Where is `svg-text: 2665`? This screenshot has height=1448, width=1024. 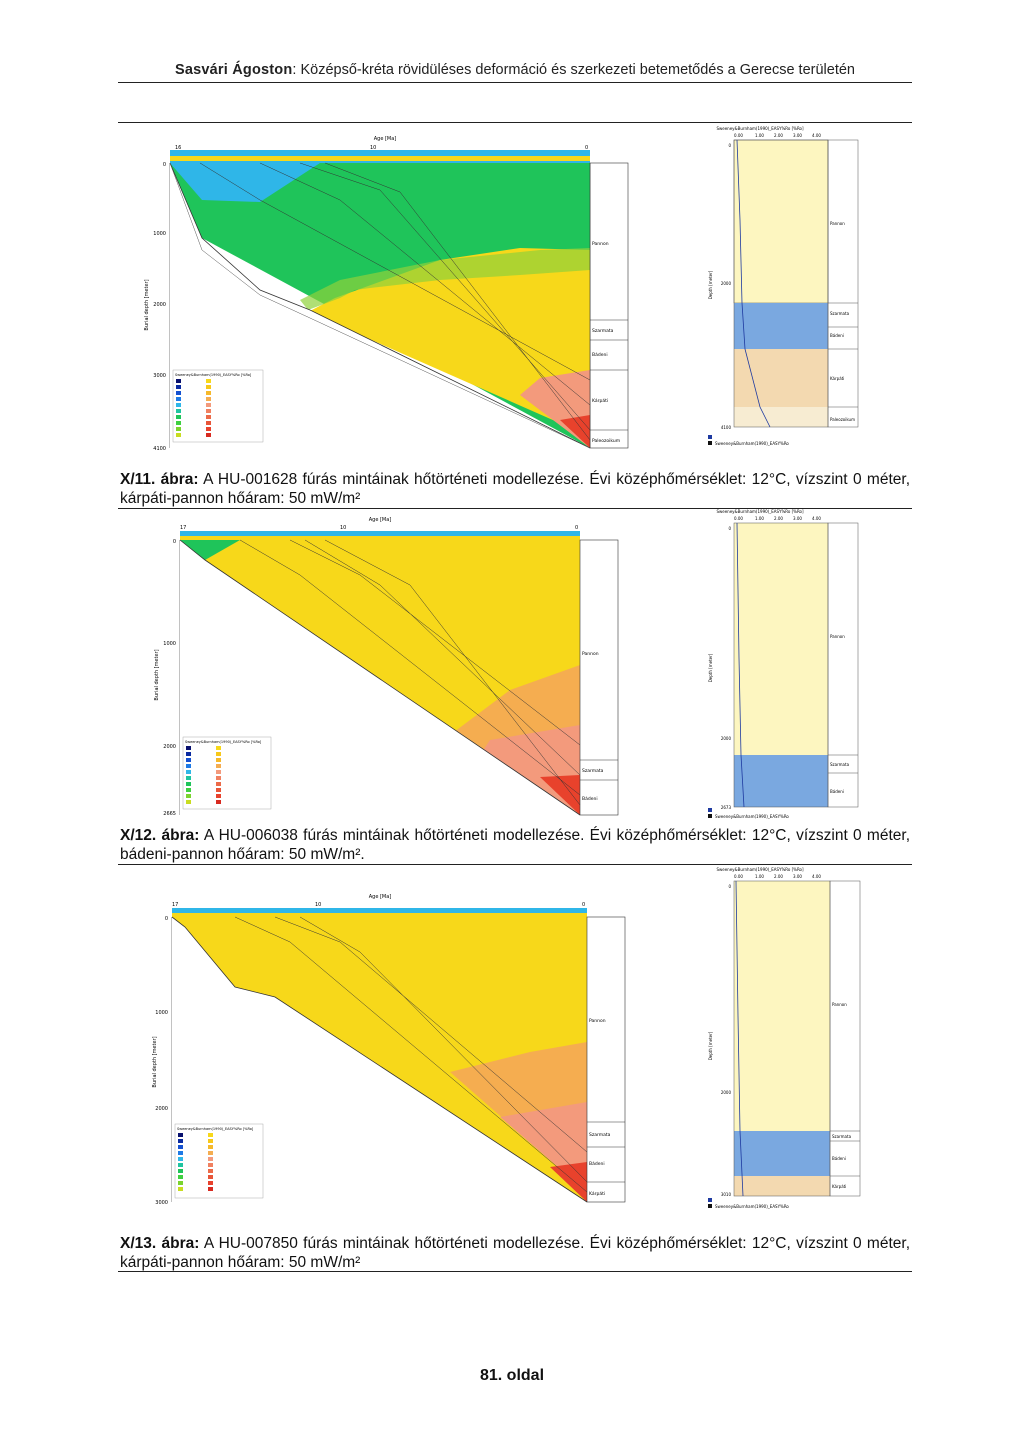 svg-text: 2665 is located at coordinates (169, 814).